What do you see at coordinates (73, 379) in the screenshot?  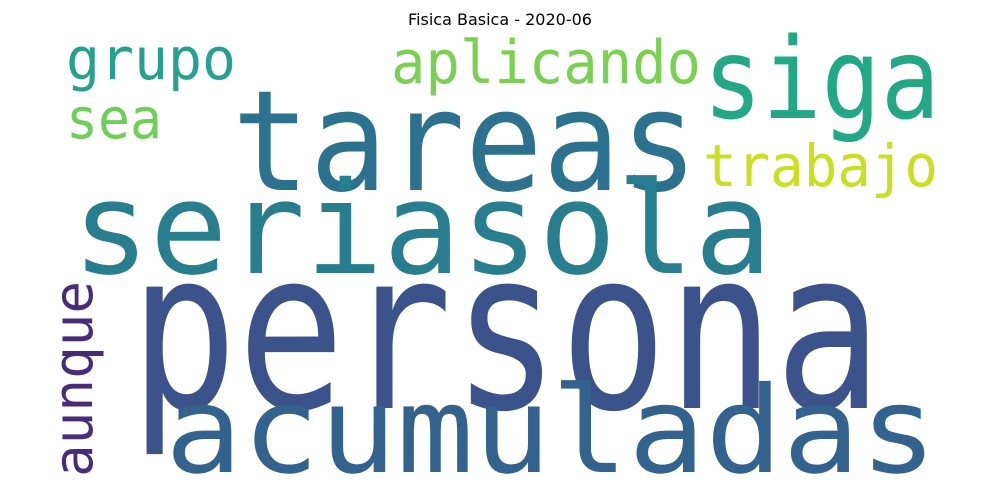 I see `word-aunque: aunque` at bounding box center [73, 379].